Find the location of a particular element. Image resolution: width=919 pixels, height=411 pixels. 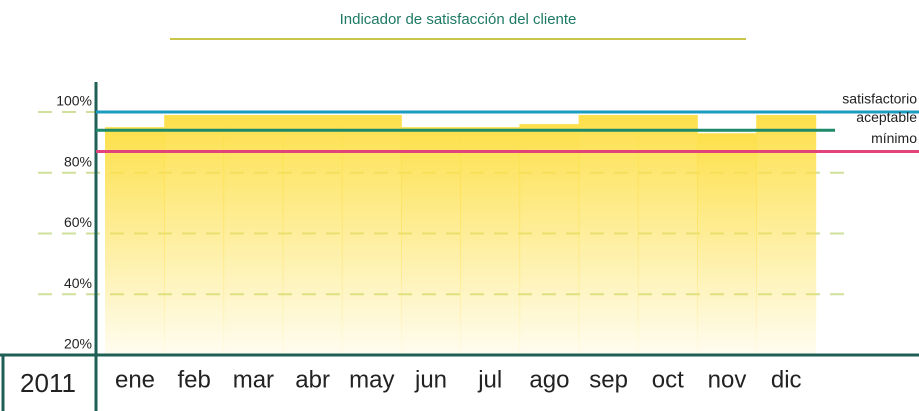

x-tick-label: nov is located at coordinates (727, 379).